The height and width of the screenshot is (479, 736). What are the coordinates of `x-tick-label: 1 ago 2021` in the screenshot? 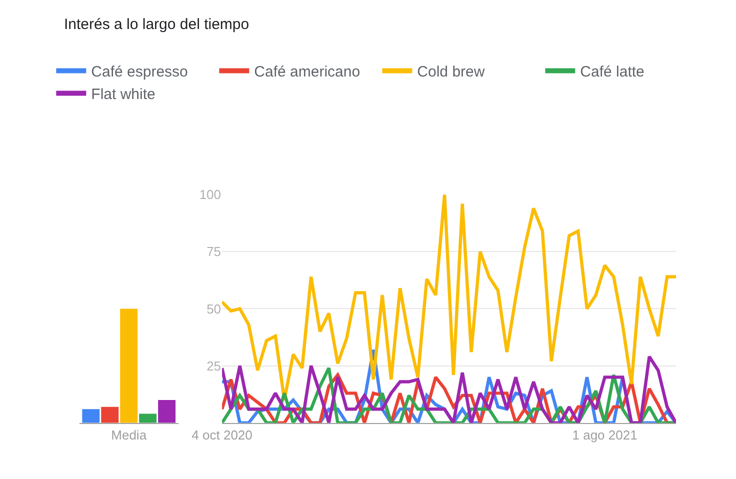 It's located at (605, 434).